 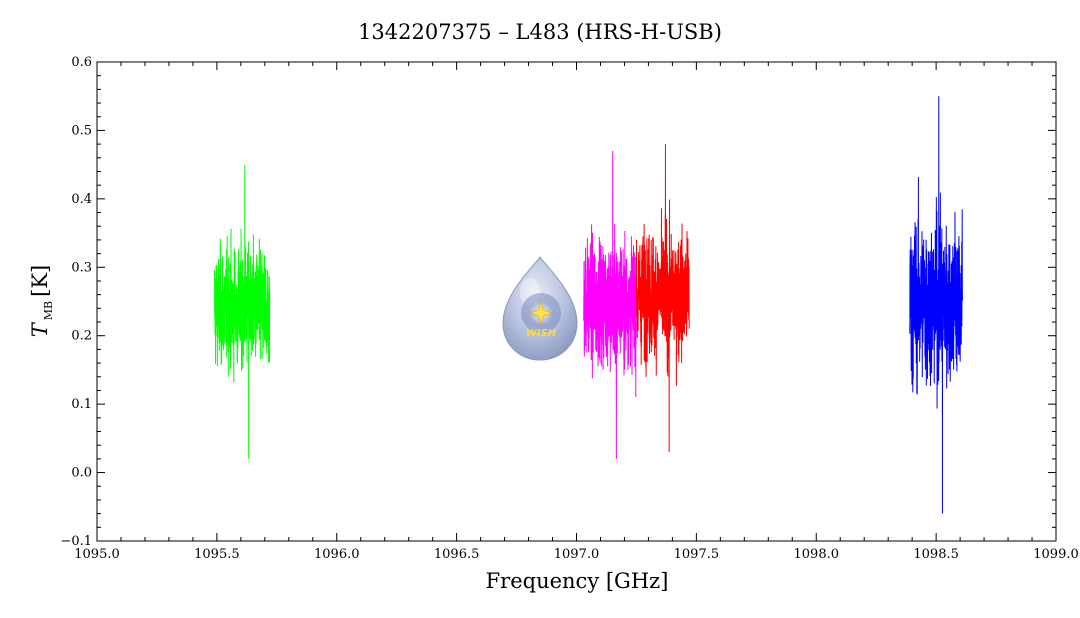 What do you see at coordinates (81, 62) in the screenshot?
I see `y-tick-label: 0.6` at bounding box center [81, 62].